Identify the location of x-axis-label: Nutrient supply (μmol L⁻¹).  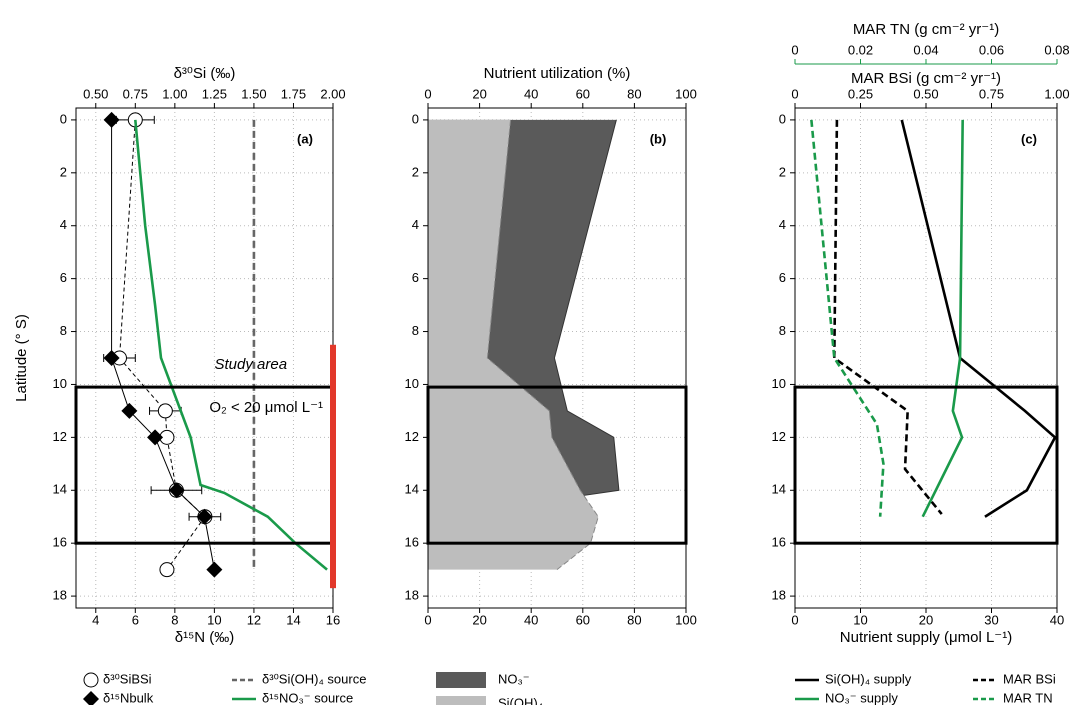
(926, 637).